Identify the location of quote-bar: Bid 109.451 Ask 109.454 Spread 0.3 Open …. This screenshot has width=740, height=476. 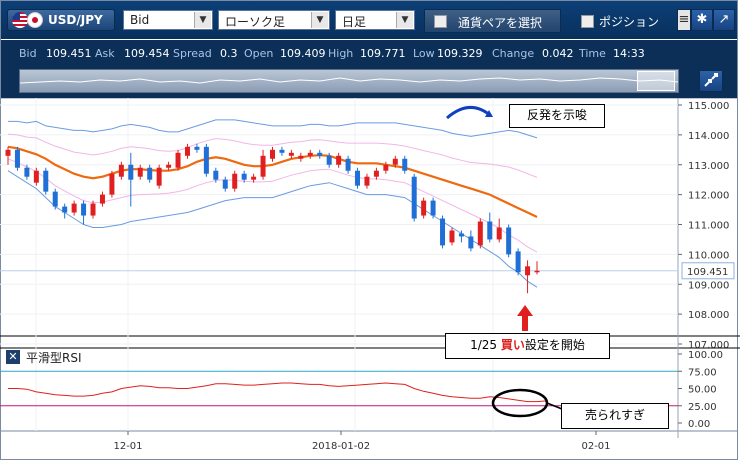
(369, 53).